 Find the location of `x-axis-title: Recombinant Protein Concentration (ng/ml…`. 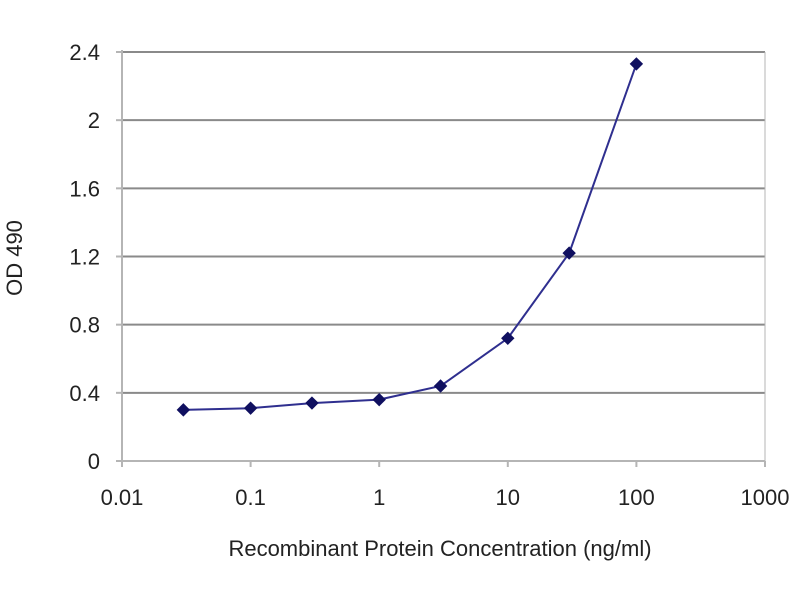

x-axis-title: Recombinant Protein Concentration (ng/ml… is located at coordinates (439, 548).